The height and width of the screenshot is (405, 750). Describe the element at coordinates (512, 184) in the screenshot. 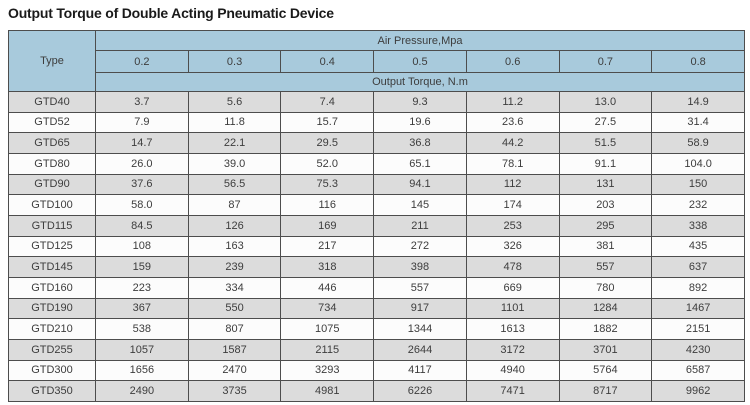

I see `torque-cell: 112` at that location.